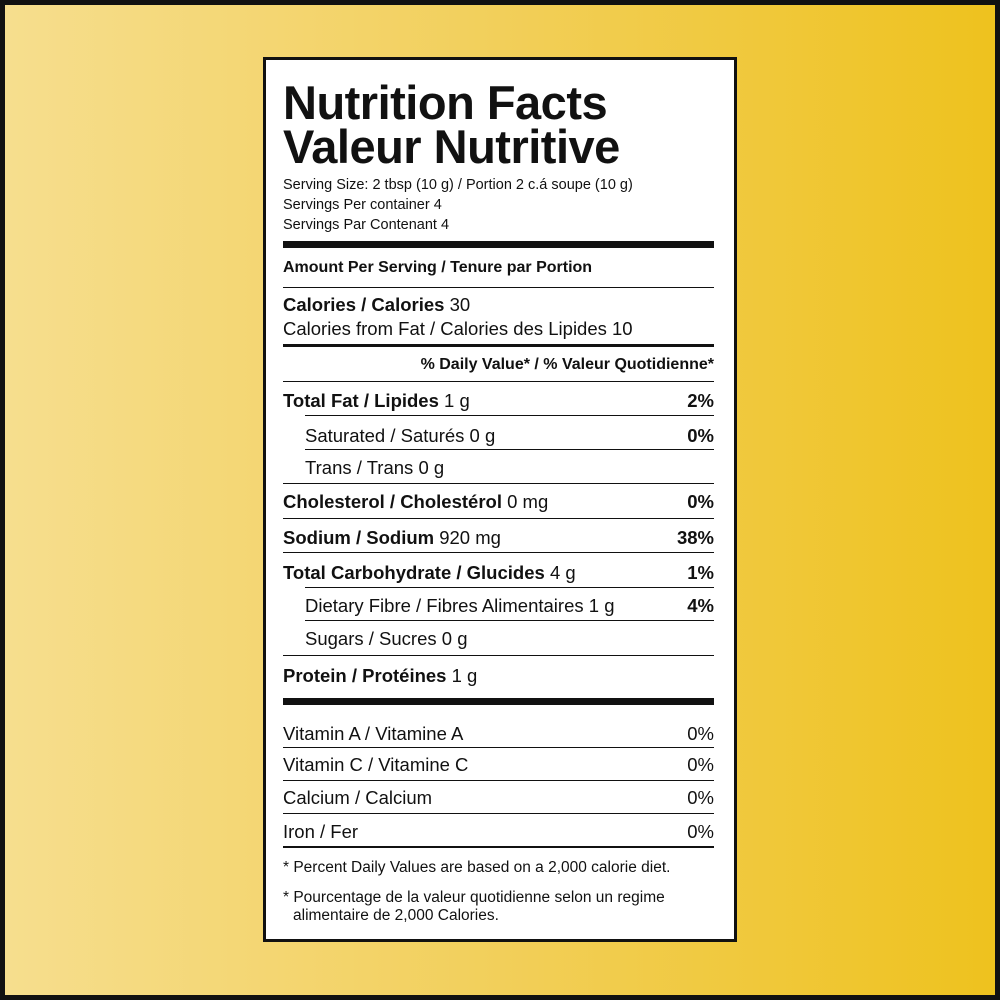 The height and width of the screenshot is (1000, 1000). Describe the element at coordinates (361, 400) in the screenshot. I see `label: Total Fat / Lipides` at that location.